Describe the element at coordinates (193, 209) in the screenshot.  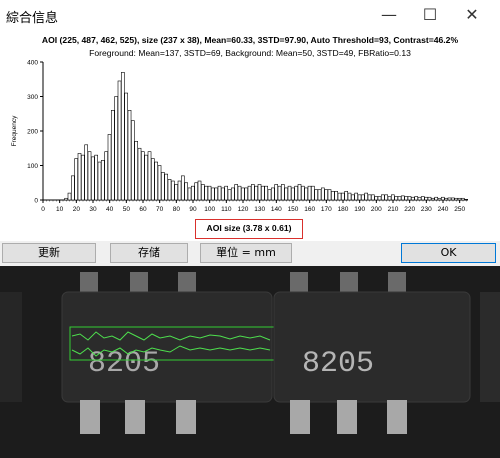
I see `x-tick-label: 90` at that location.